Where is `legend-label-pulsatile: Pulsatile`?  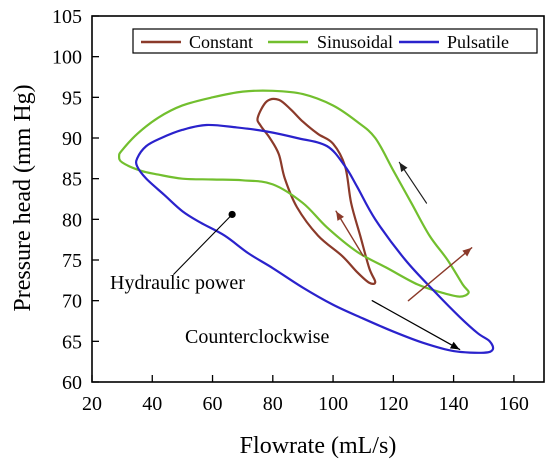 legend-label-pulsatile: Pulsatile is located at coordinates (478, 42).